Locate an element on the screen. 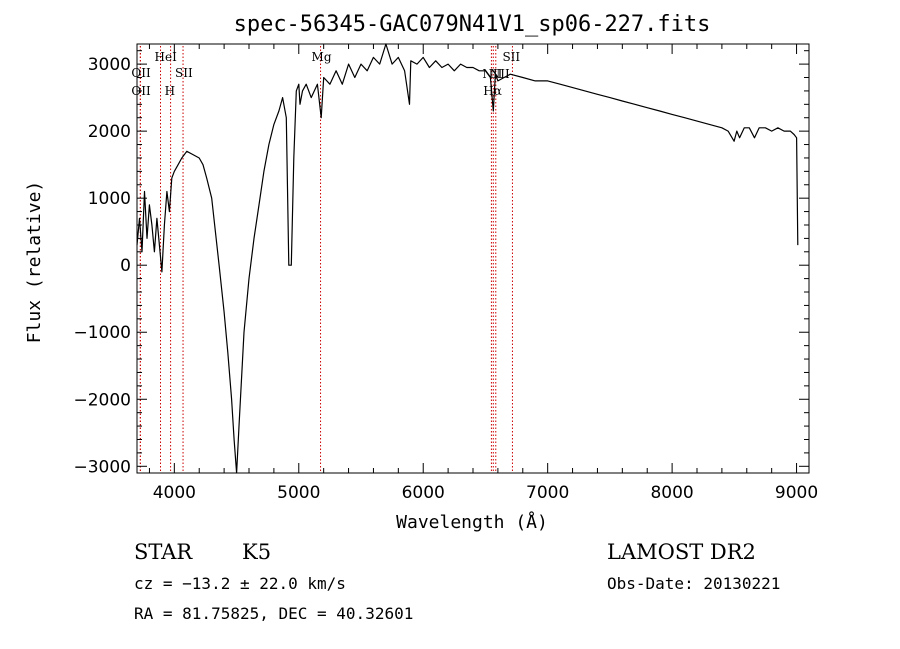  y-tick-label: −1000 is located at coordinates (102, 333).